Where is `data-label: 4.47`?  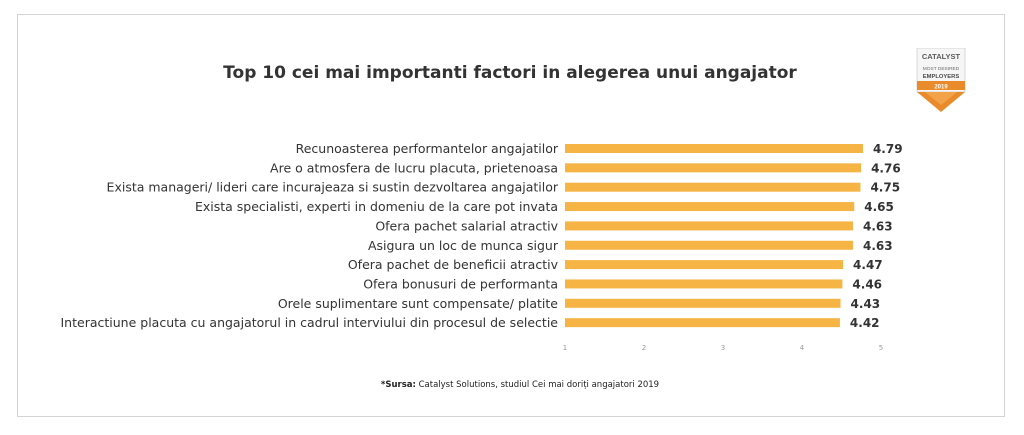 data-label: 4.47 is located at coordinates (868, 265).